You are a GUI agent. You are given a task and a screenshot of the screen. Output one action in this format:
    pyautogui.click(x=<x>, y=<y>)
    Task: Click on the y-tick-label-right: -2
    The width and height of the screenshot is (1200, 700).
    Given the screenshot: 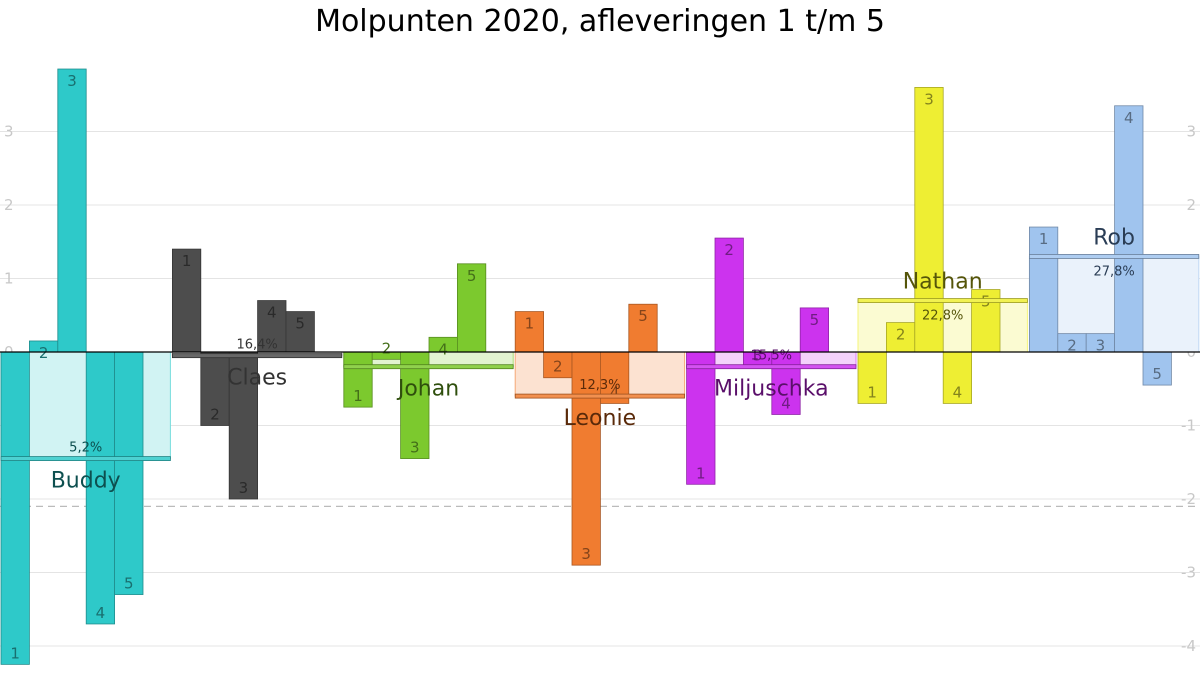 What is the action you would take?
    pyautogui.click(x=1188, y=499)
    